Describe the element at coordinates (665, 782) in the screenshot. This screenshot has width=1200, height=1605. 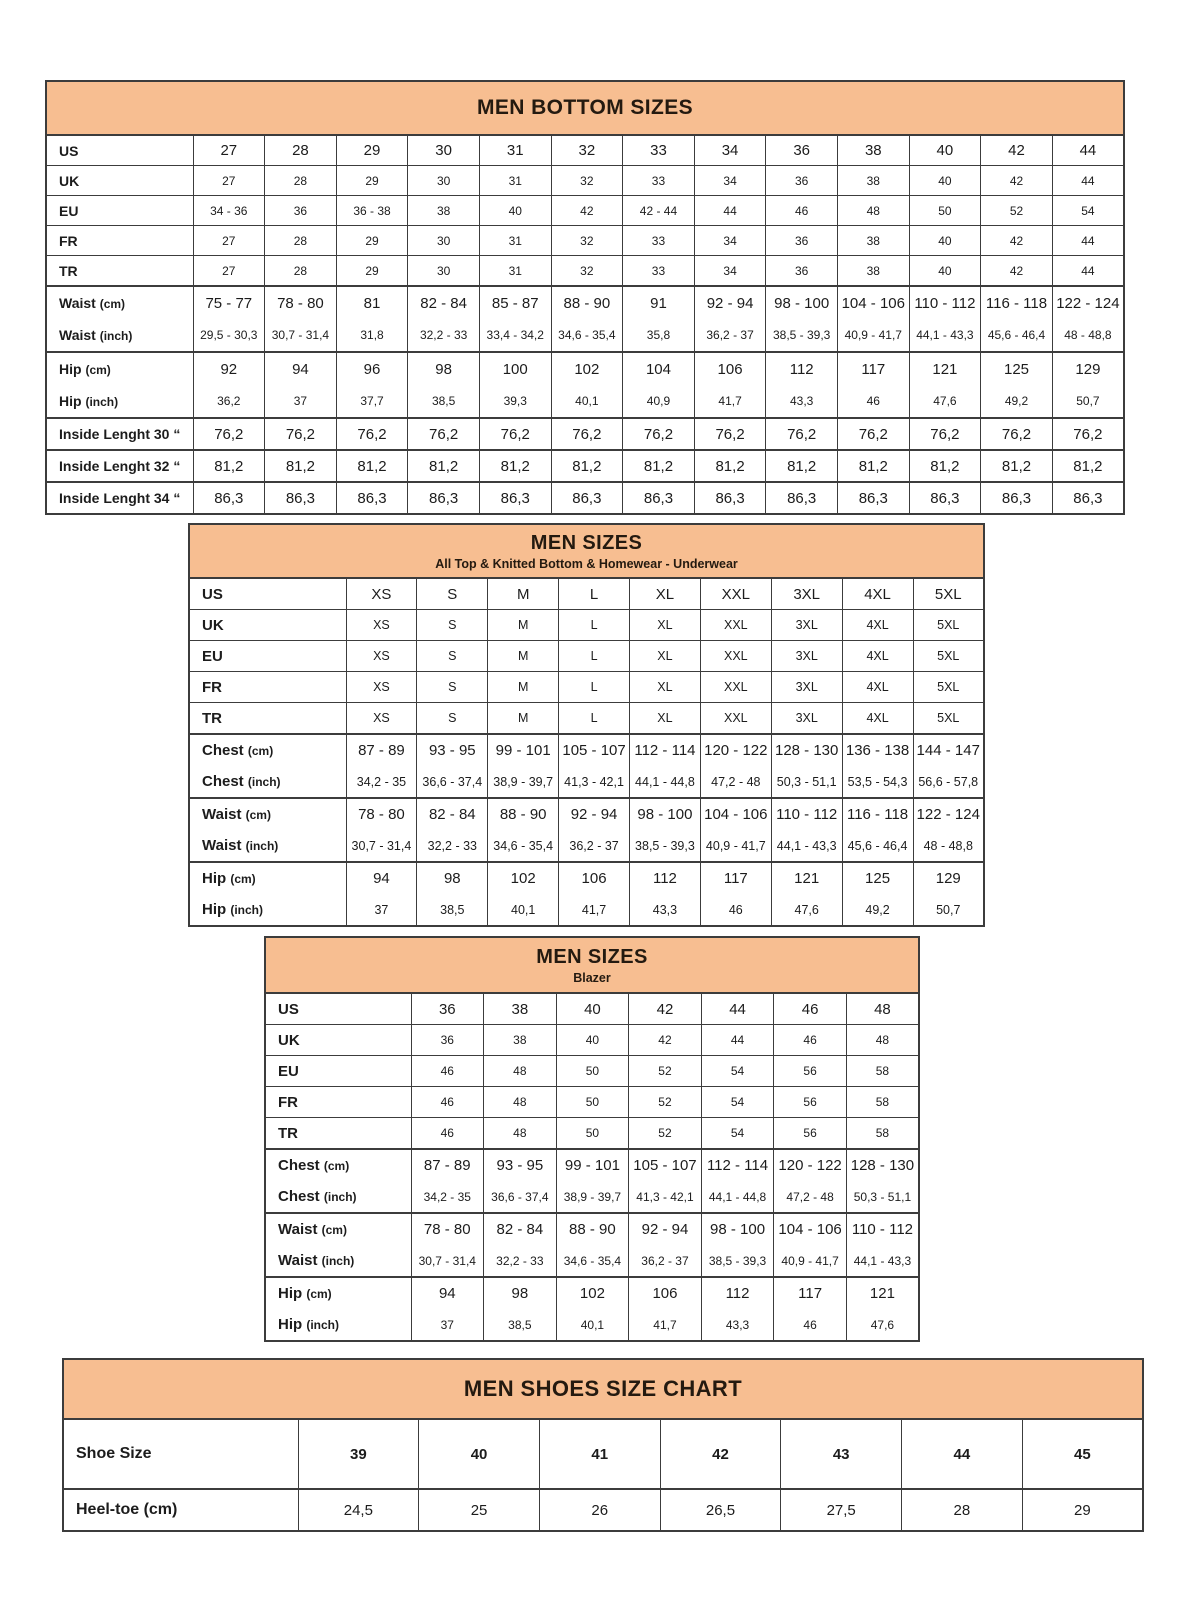
I see `table-cell: 44,1 - 44,8` at that location.